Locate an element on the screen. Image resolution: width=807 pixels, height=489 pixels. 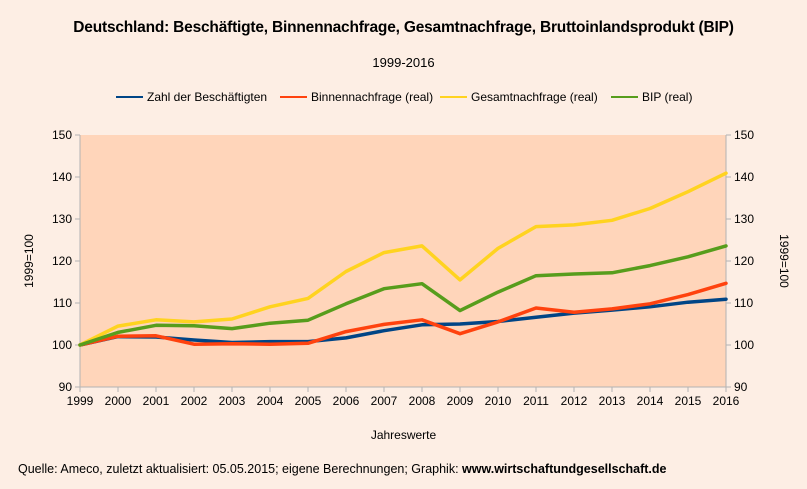
x-tick-label: 2016 is located at coordinates (726, 401).